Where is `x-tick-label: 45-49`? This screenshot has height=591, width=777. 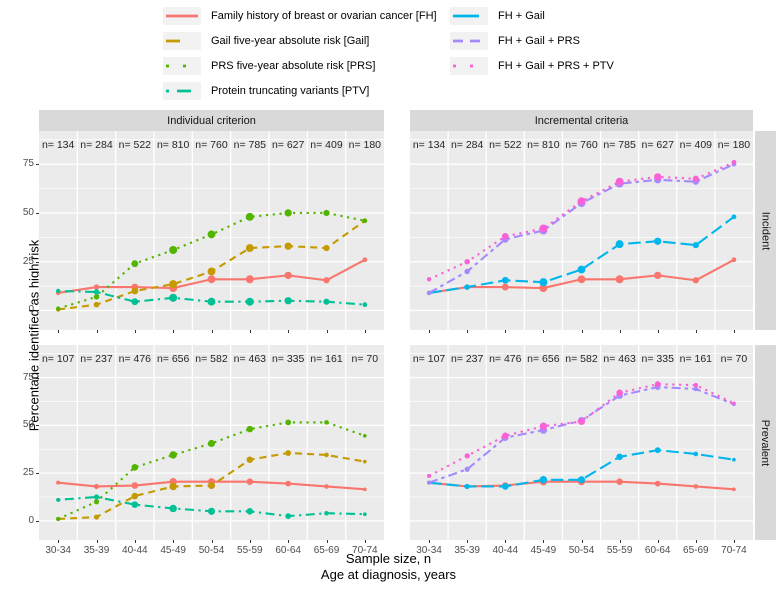 x-tick-label: 45-49 is located at coordinates (173, 550).